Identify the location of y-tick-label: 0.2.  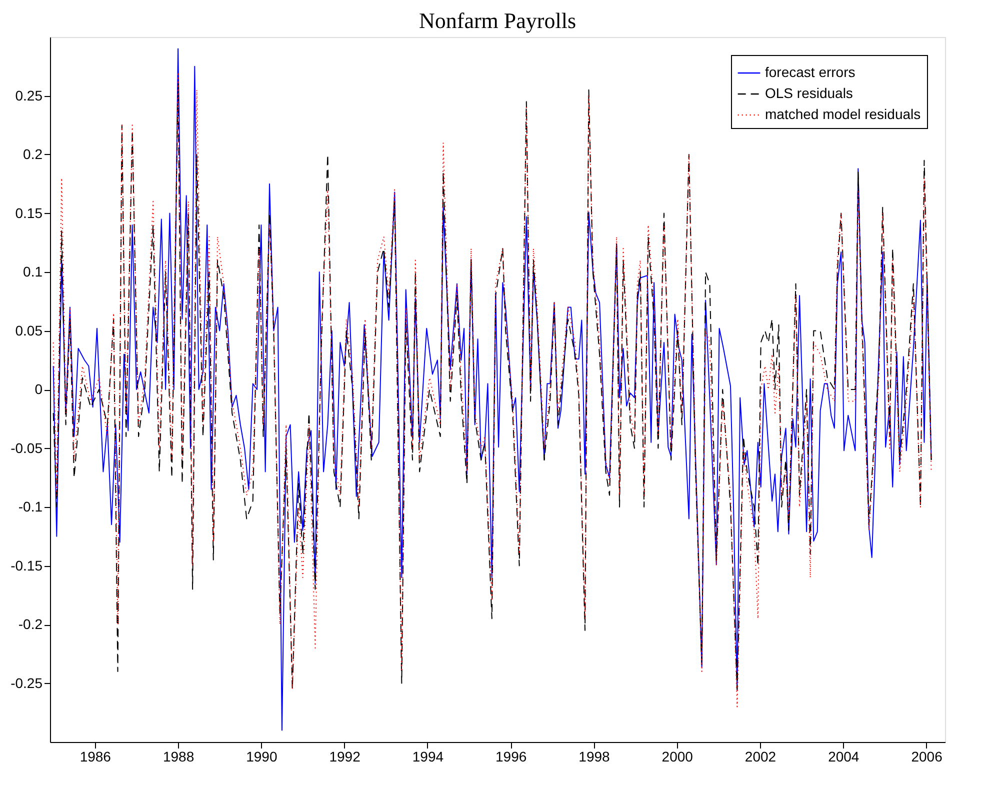
(33, 154).